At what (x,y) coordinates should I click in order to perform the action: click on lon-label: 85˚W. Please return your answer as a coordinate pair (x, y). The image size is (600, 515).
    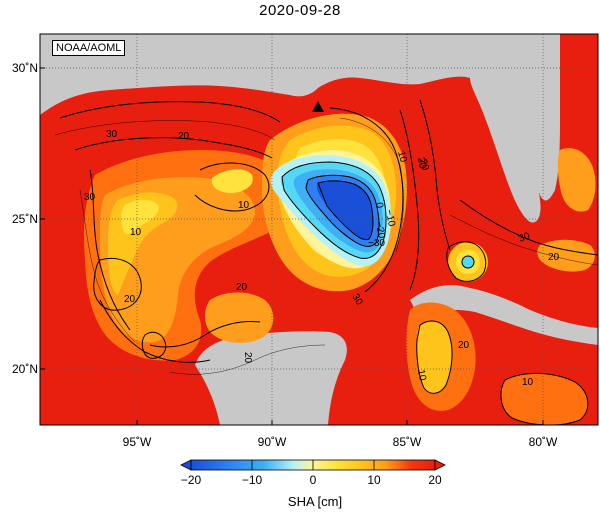
    Looking at the image, I should click on (407, 442).